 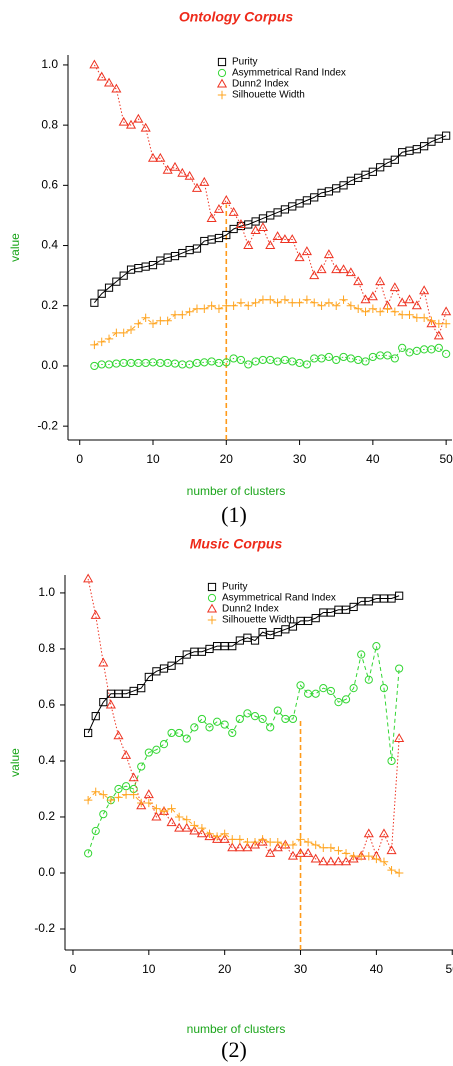 What do you see at coordinates (49, 64) in the screenshot?
I see `y-tick-label: 1.0` at bounding box center [49, 64].